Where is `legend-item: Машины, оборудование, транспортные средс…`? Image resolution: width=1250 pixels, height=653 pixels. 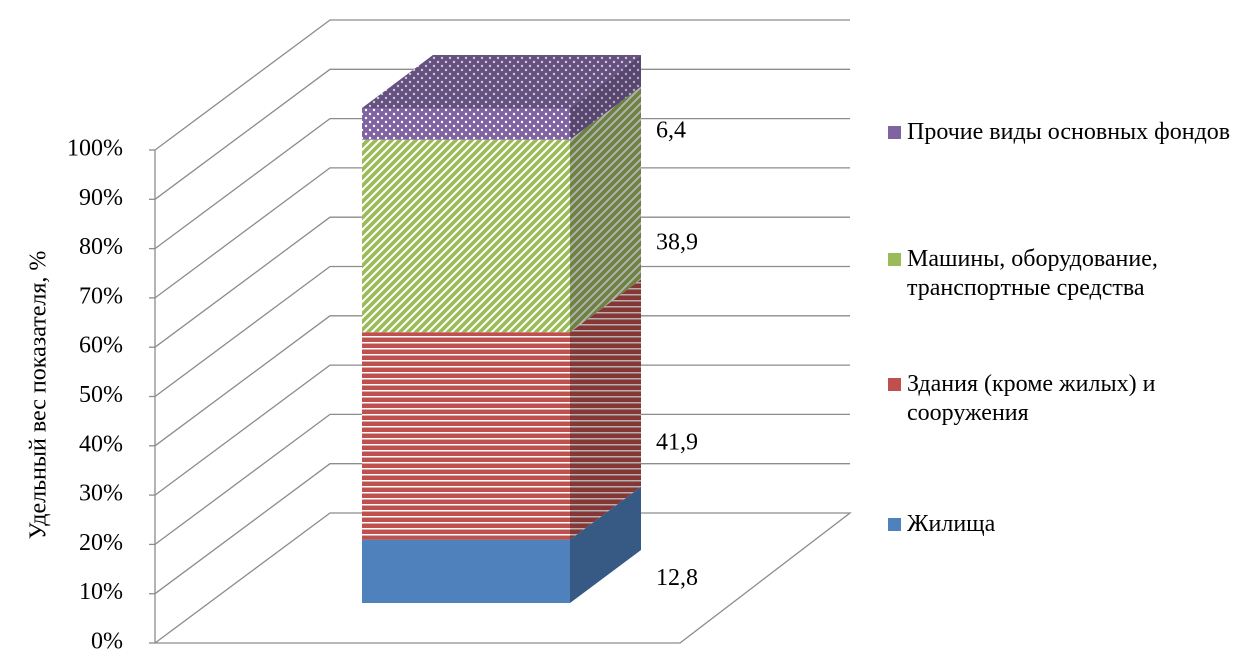
legend-item: Машины, оборудование, транспортные средс… is located at coordinates (1068, 274).